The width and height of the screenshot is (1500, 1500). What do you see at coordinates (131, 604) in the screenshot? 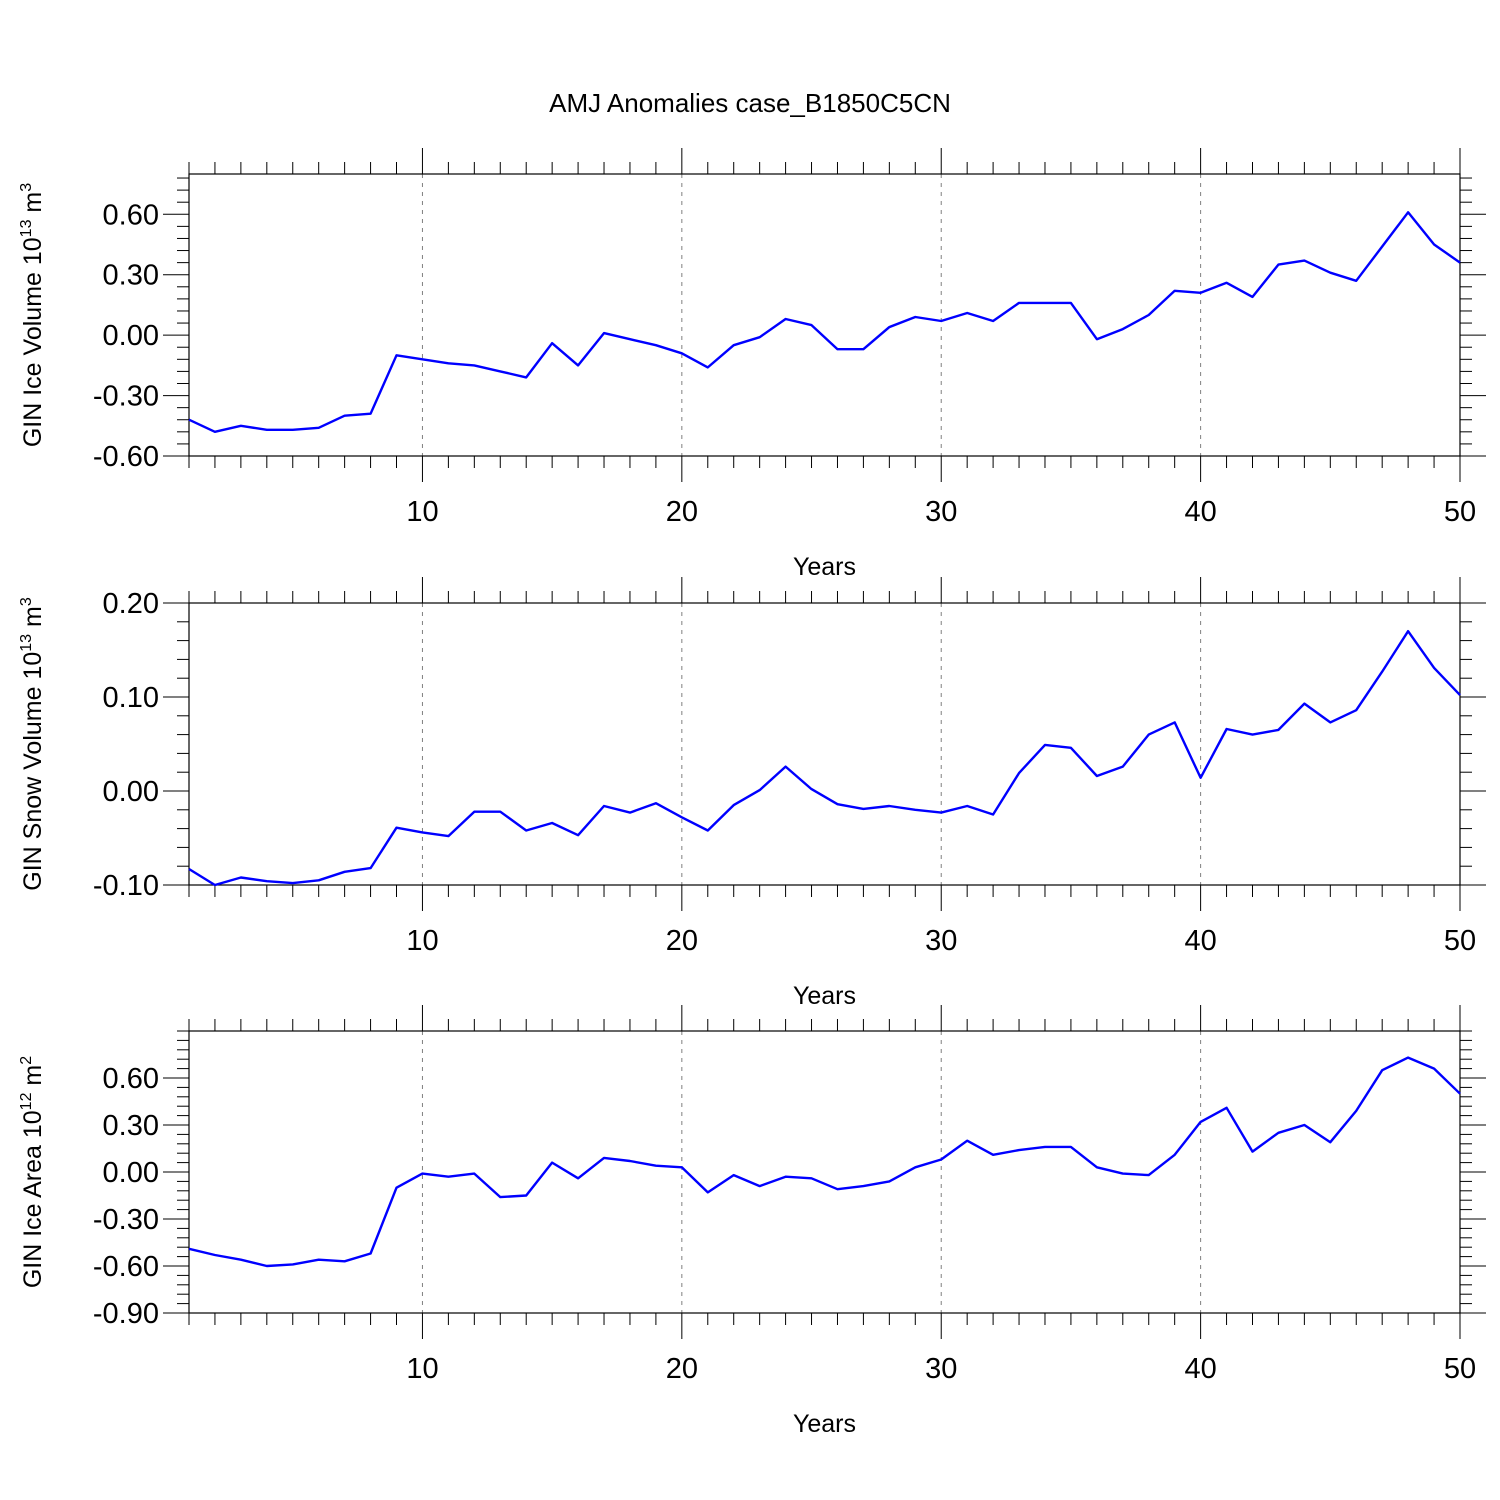
I see `y-tick-label: 0.20` at bounding box center [131, 604].